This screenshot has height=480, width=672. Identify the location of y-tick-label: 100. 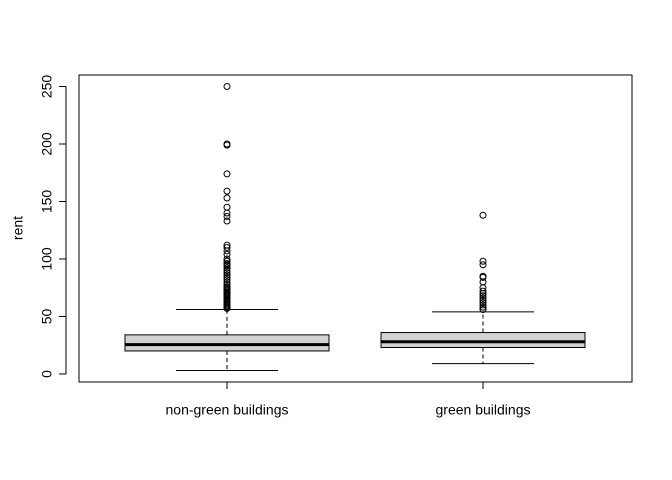
(47, 259).